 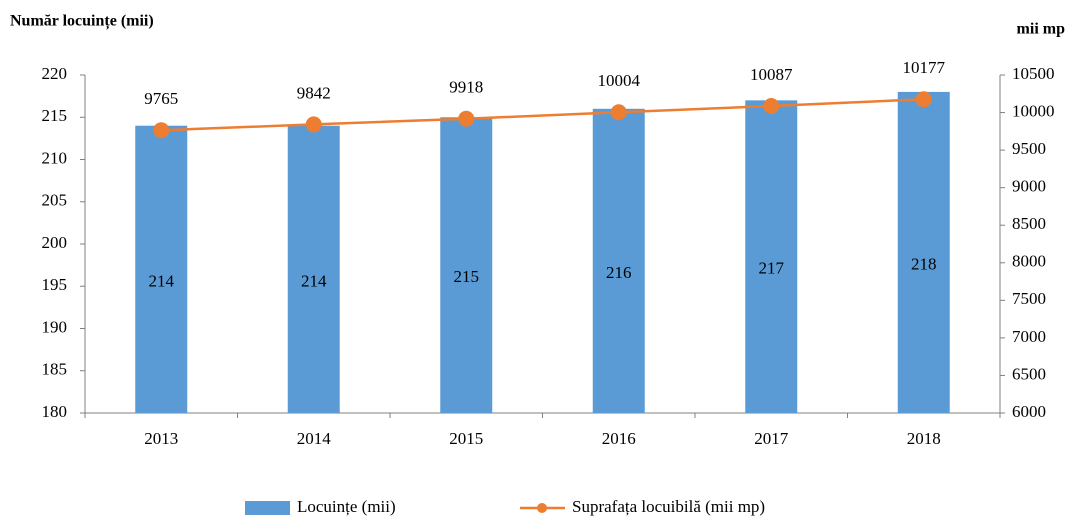 What do you see at coordinates (924, 438) in the screenshot?
I see `x-tick-label: 2018` at bounding box center [924, 438].